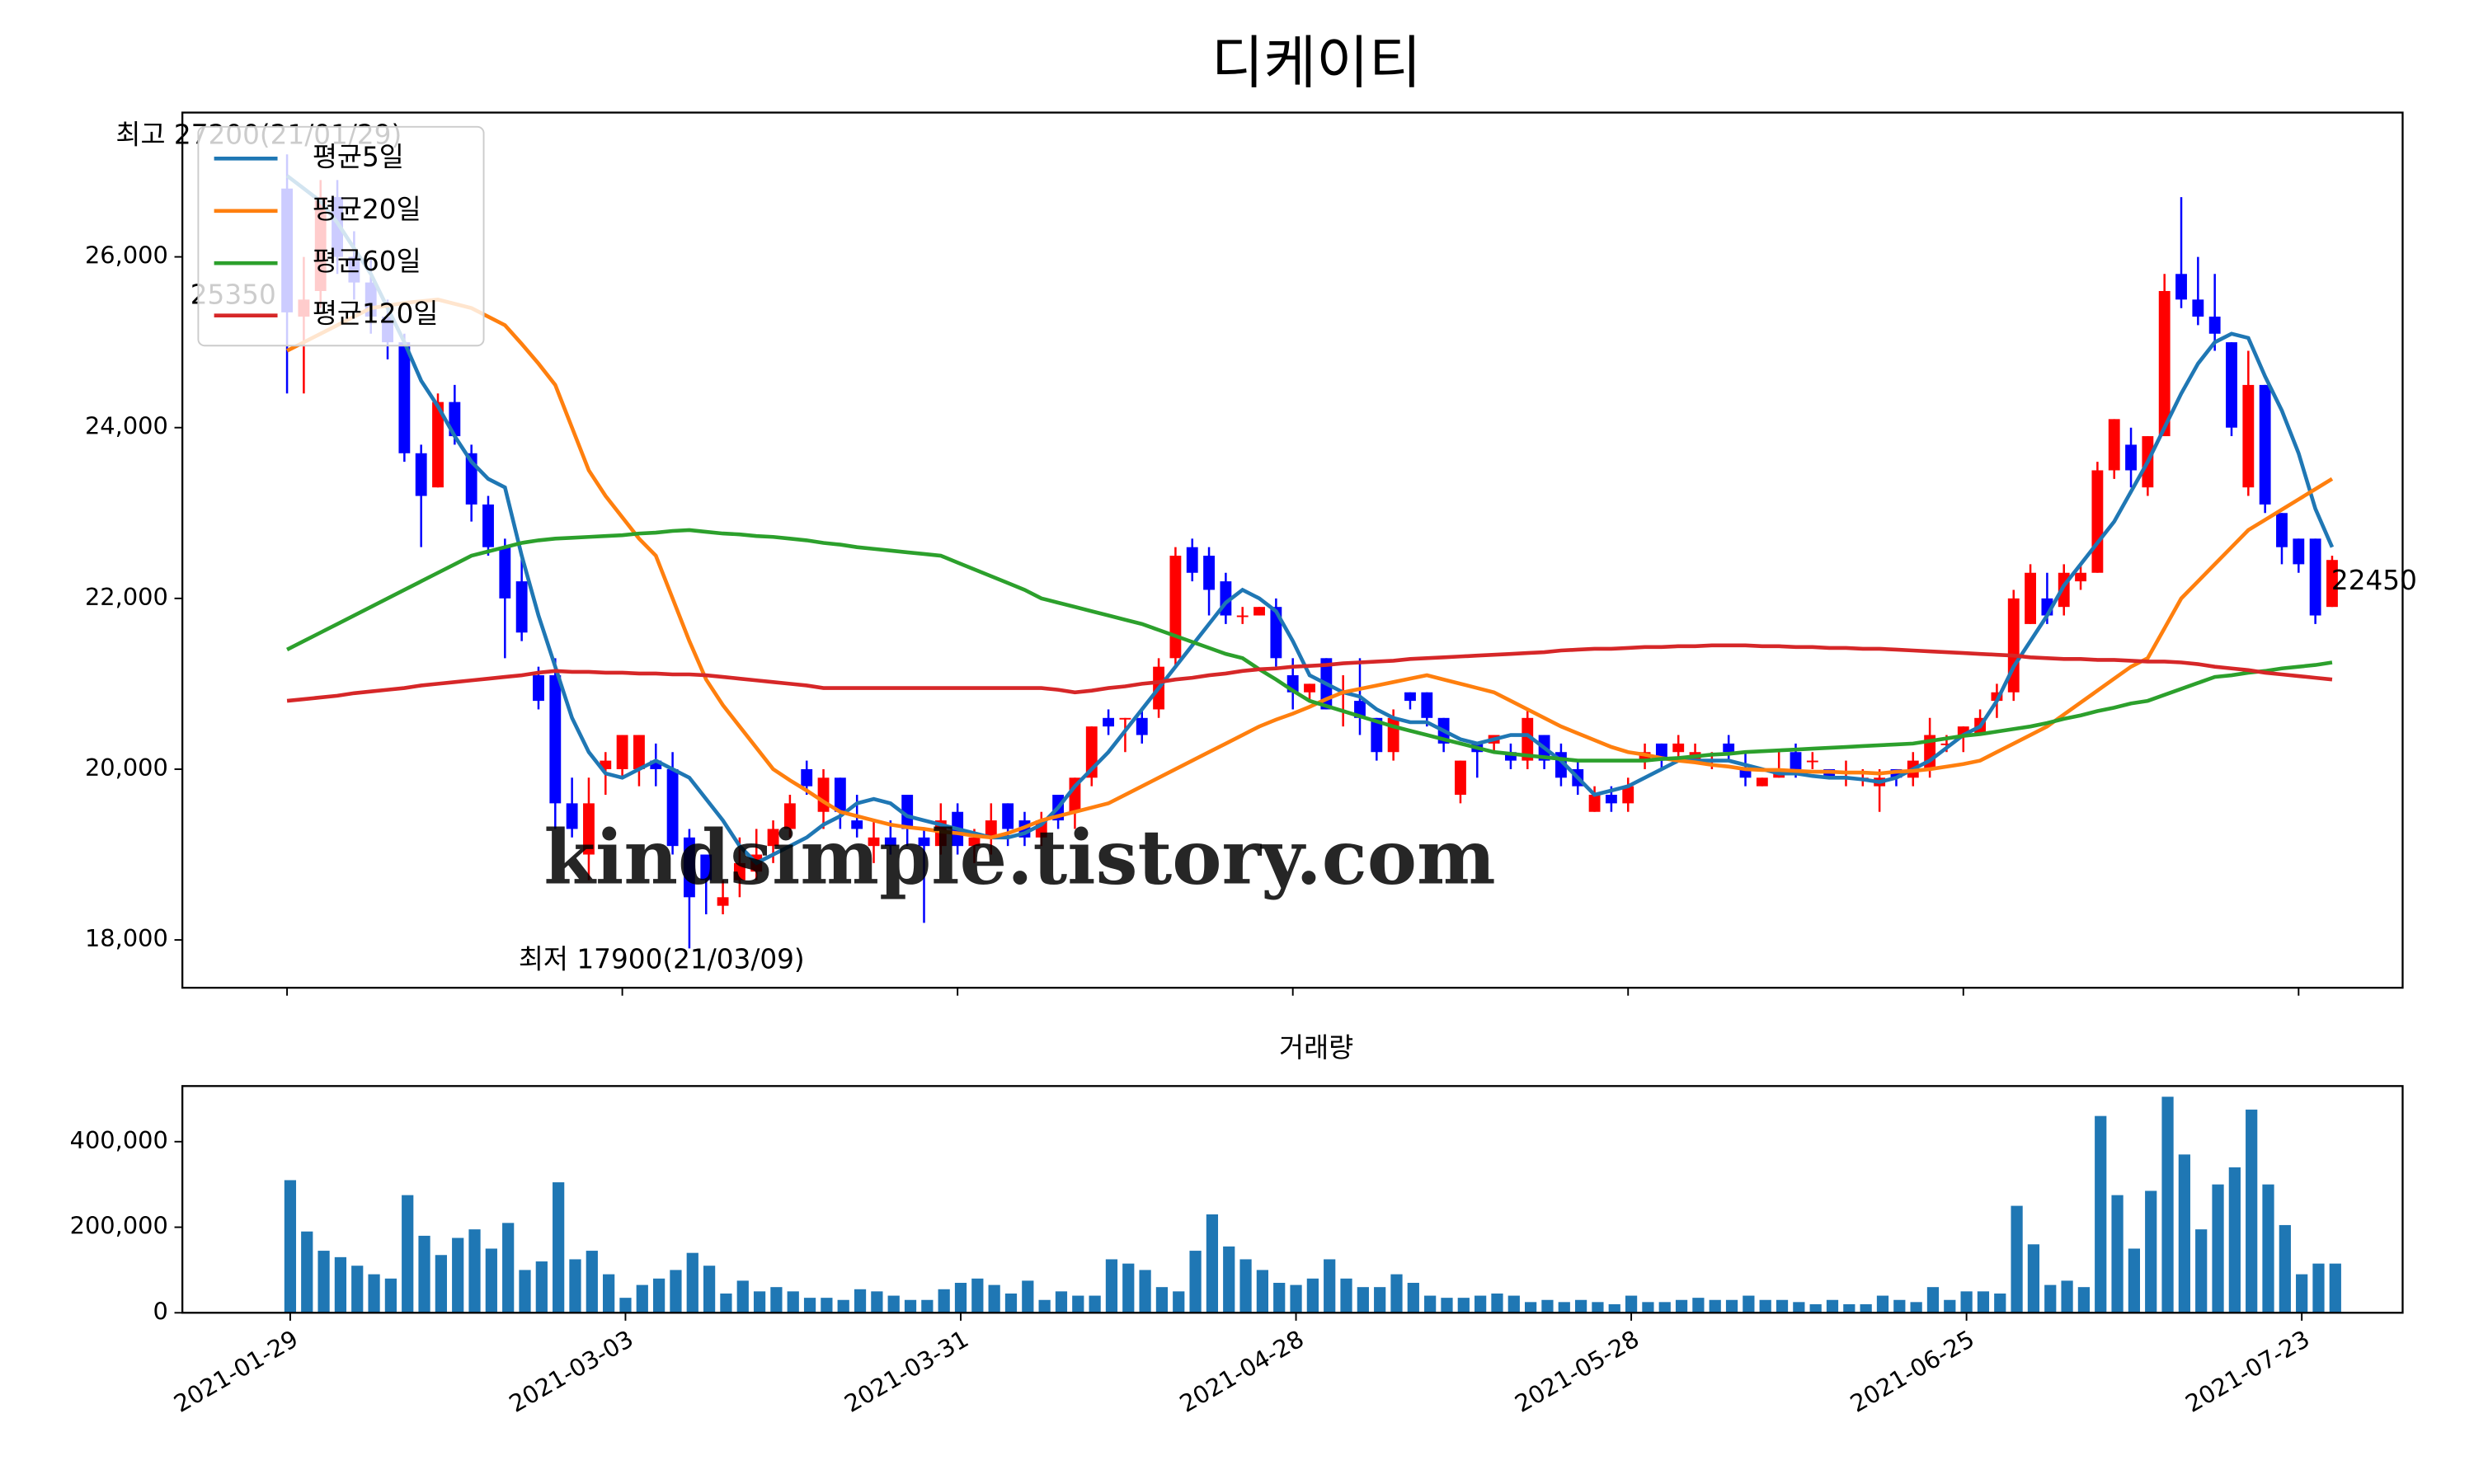 This screenshot has height=1484, width=2474. What do you see at coordinates (341, 236) in the screenshot?
I see `legend-box` at bounding box center [341, 236].